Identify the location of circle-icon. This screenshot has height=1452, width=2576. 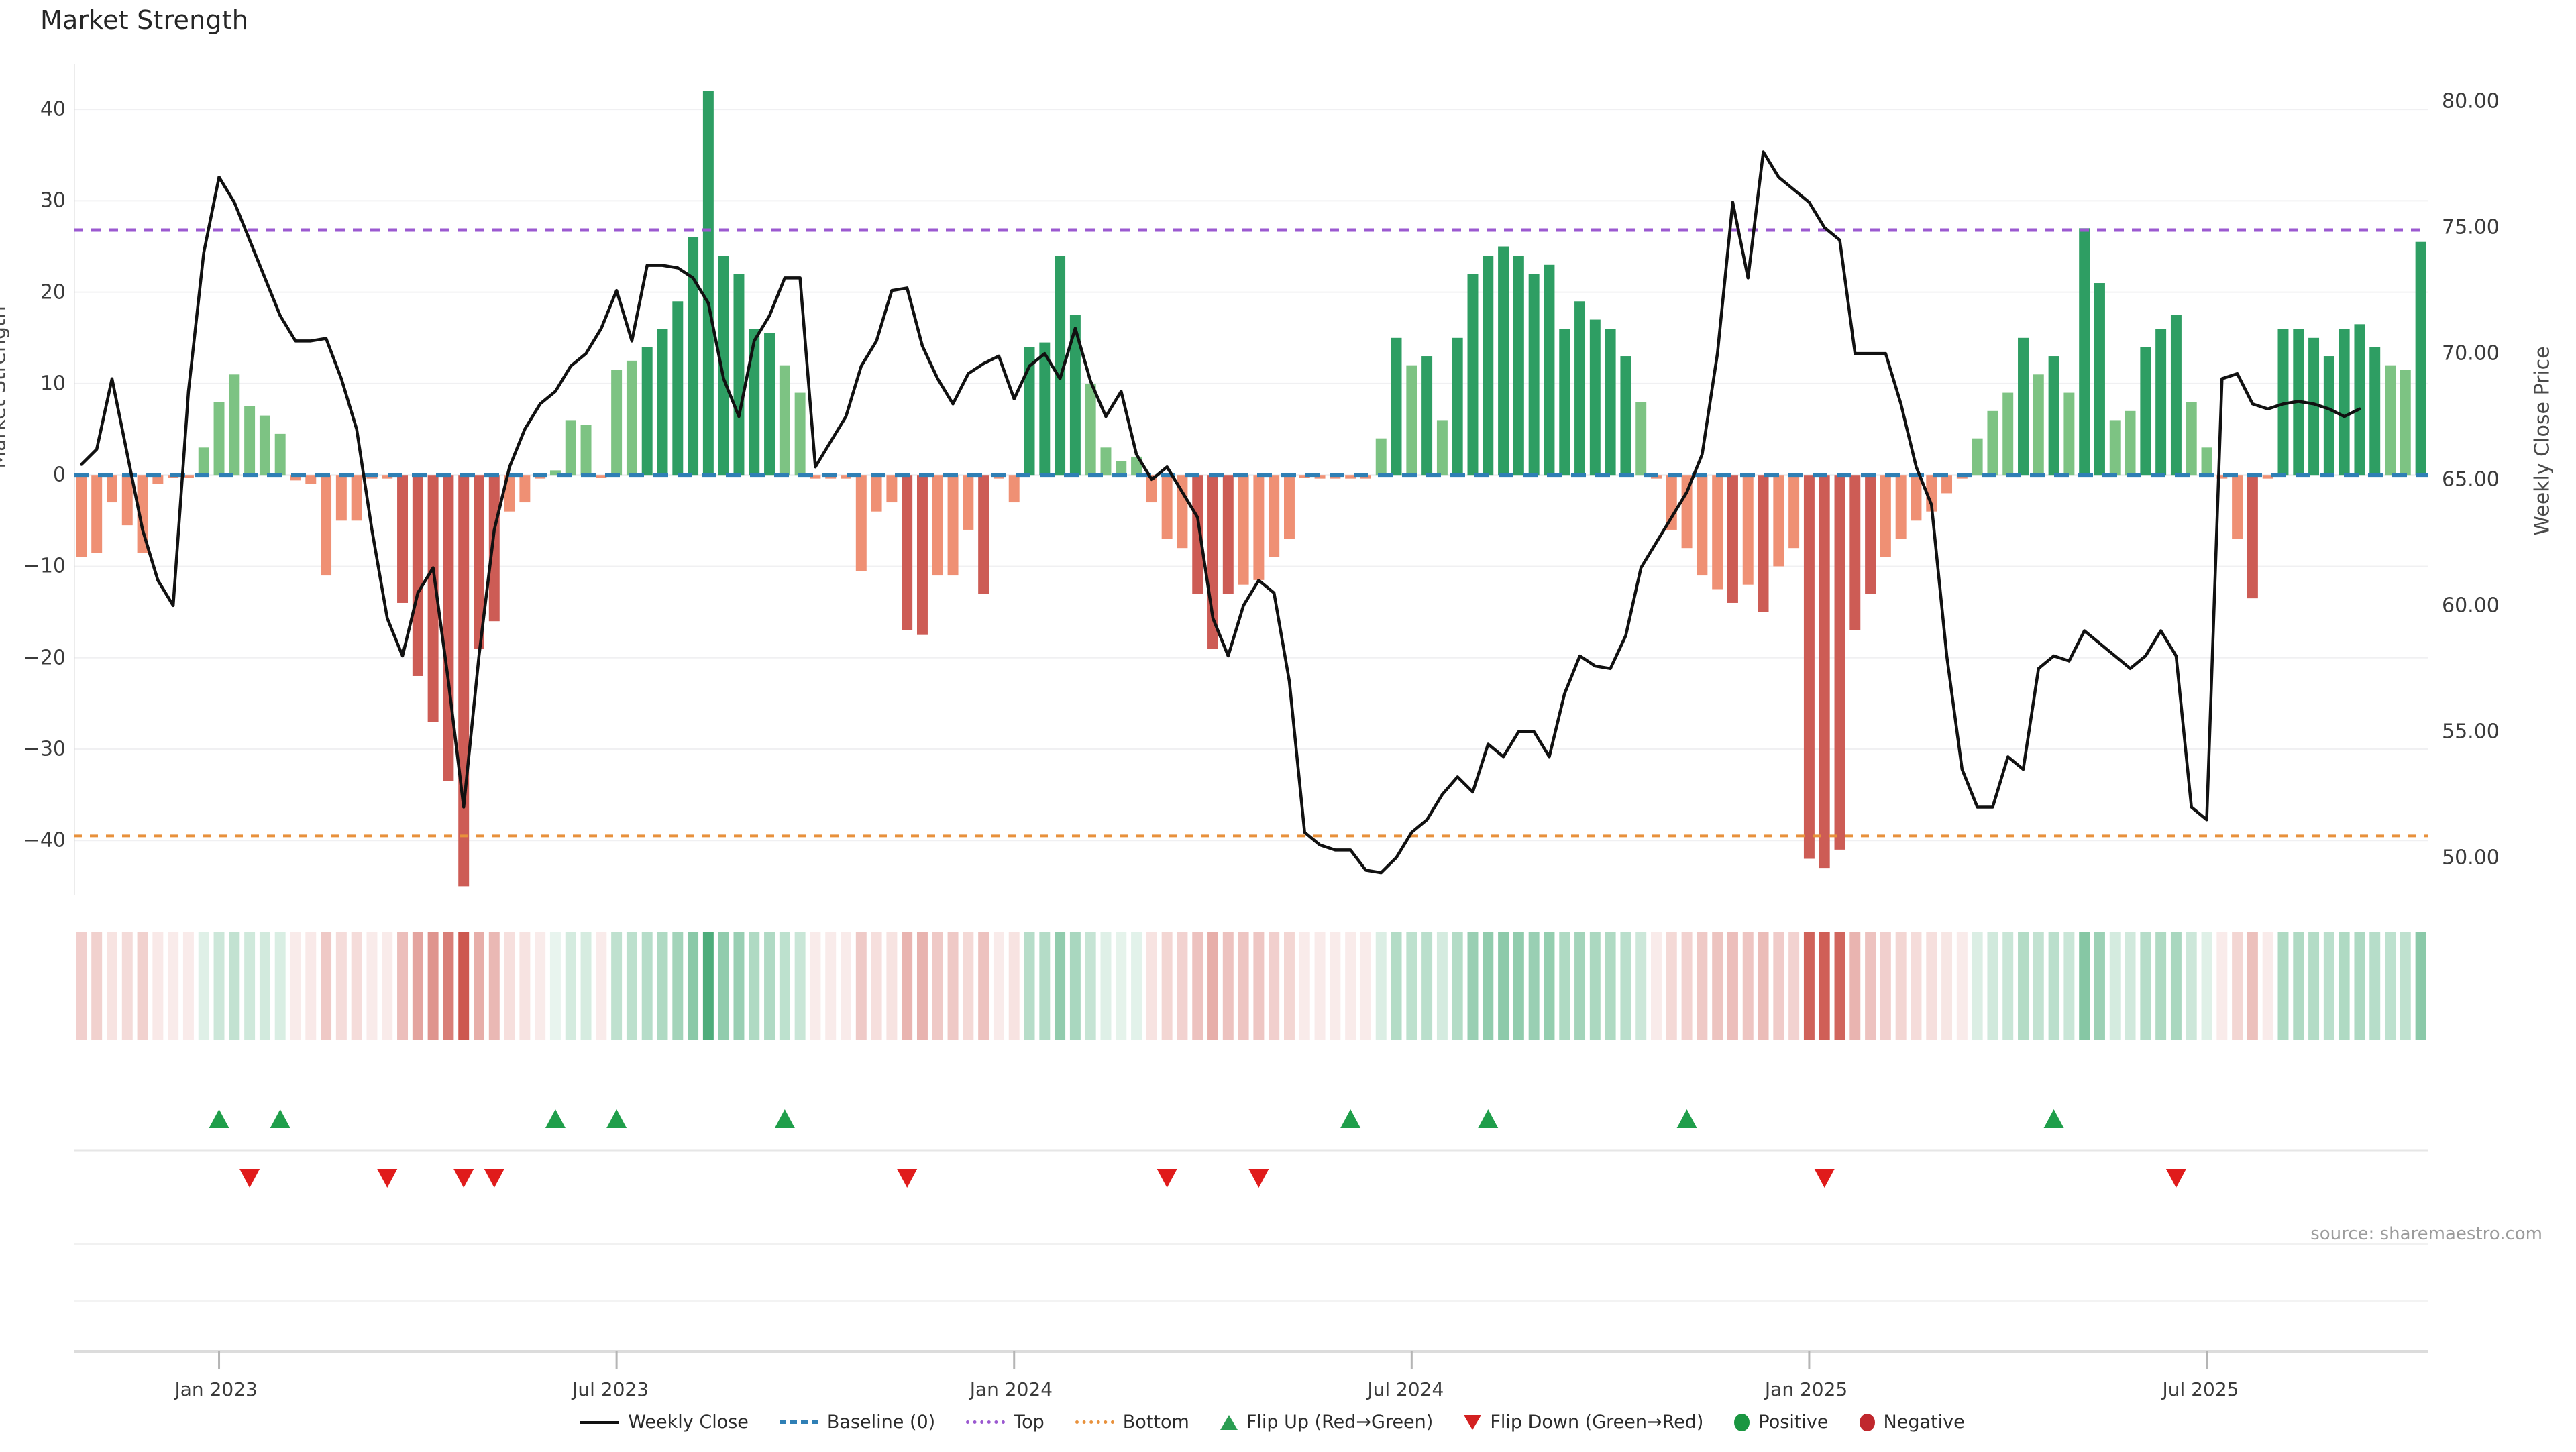
(1742, 1422).